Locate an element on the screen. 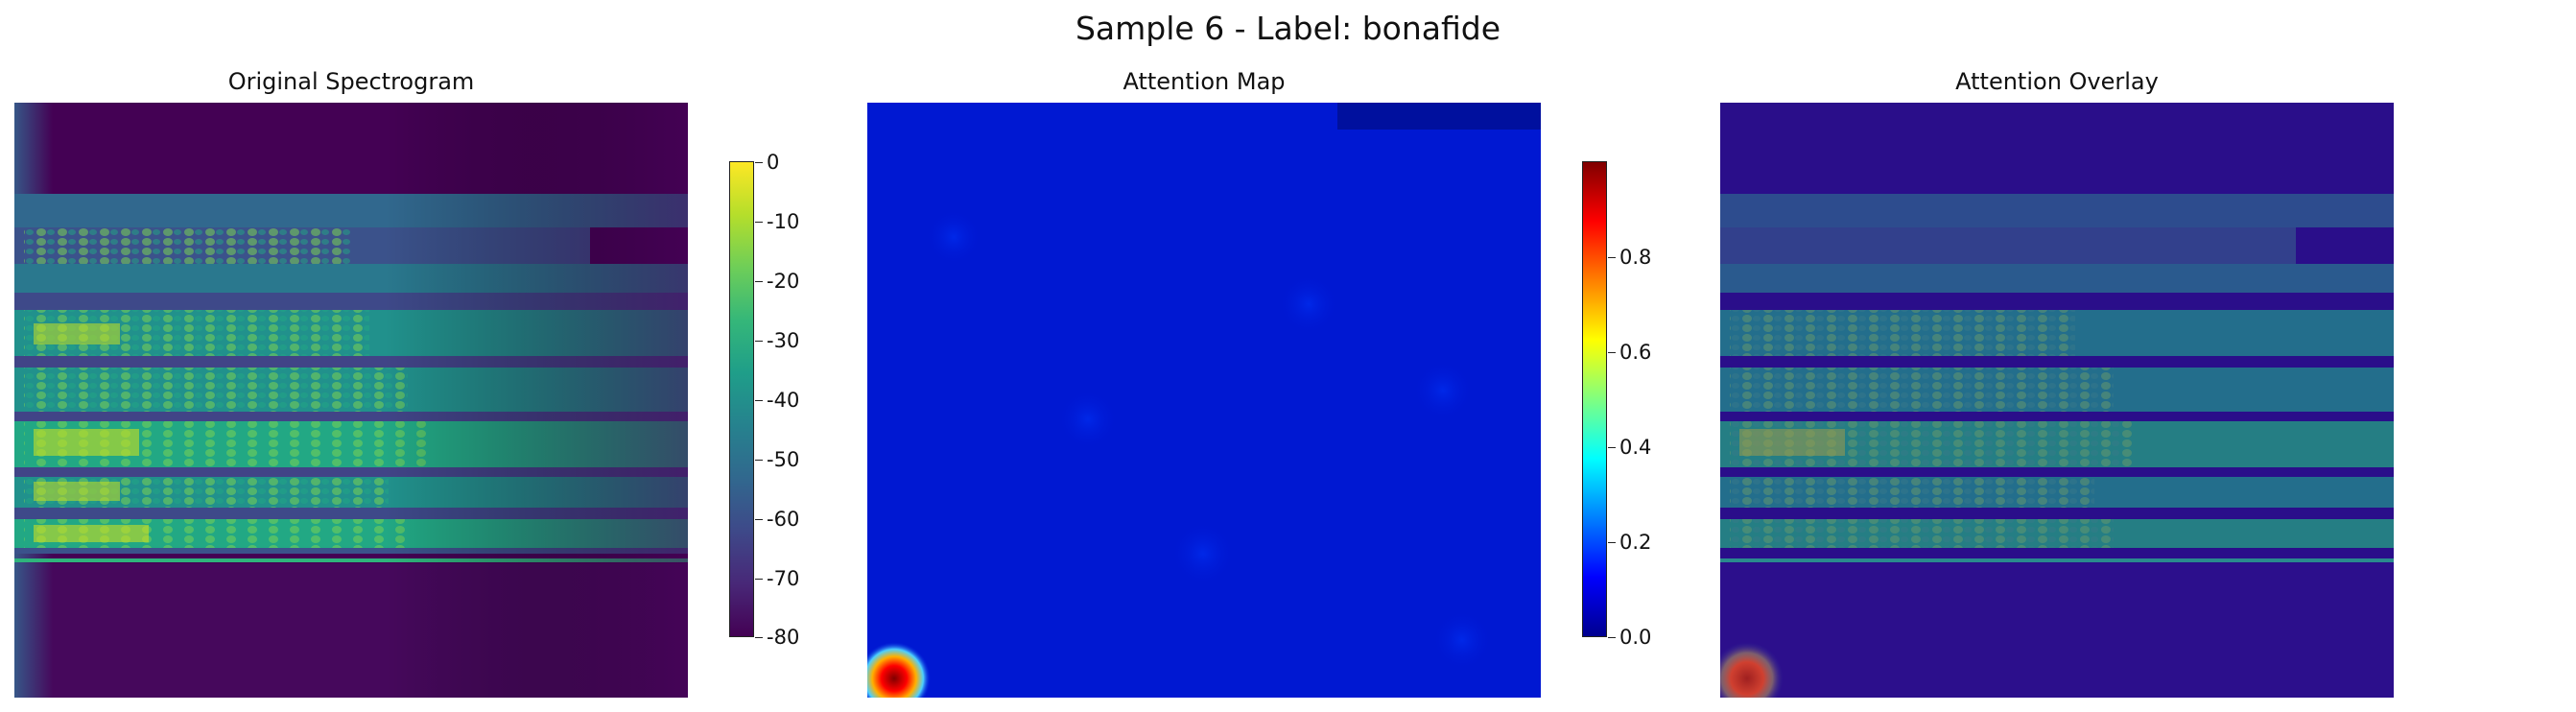 The width and height of the screenshot is (2576, 712). colorbar-tick-label: -80 is located at coordinates (783, 637).